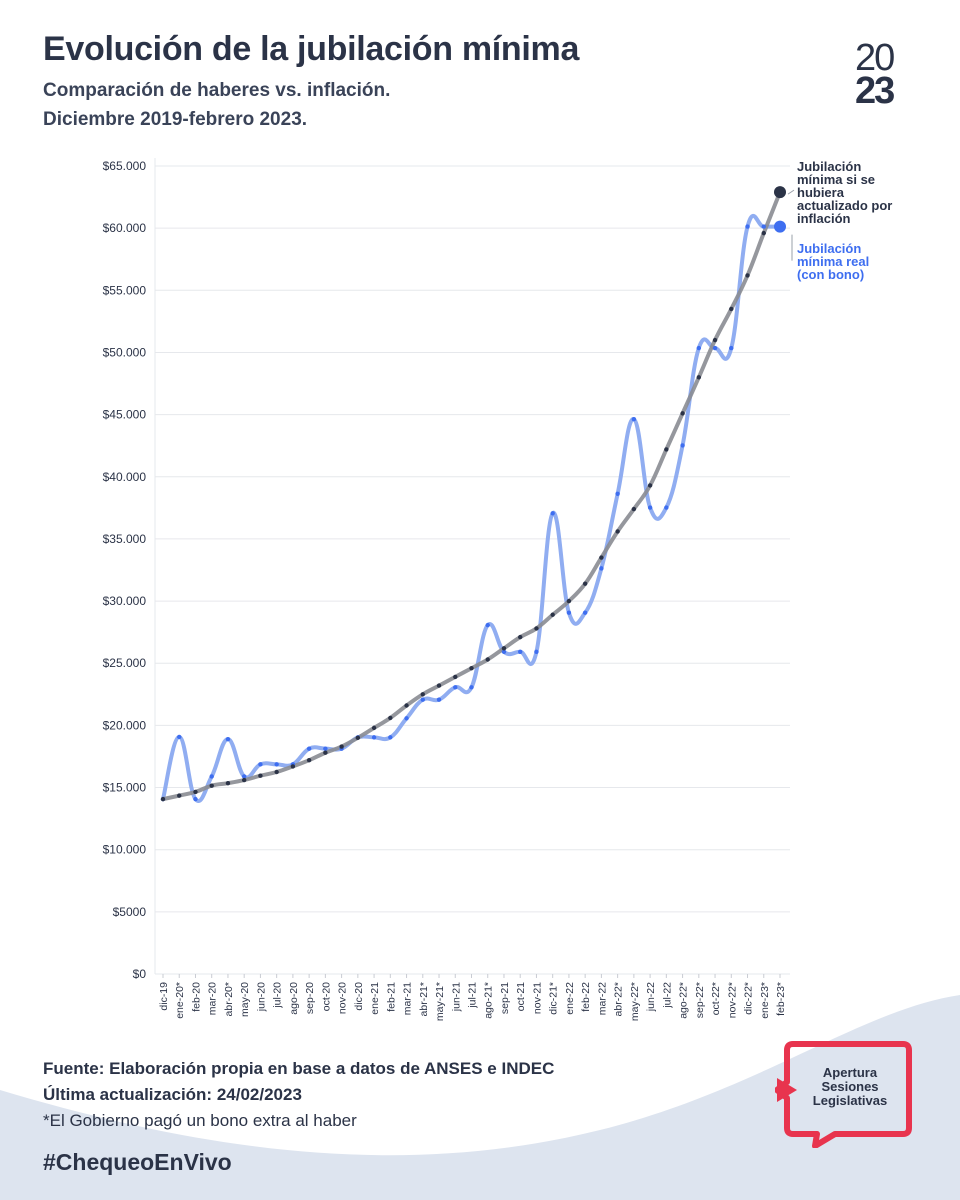 The width and height of the screenshot is (960, 1200). Describe the element at coordinates (749, 998) in the screenshot. I see `x-tick-label: dic-22*` at that location.